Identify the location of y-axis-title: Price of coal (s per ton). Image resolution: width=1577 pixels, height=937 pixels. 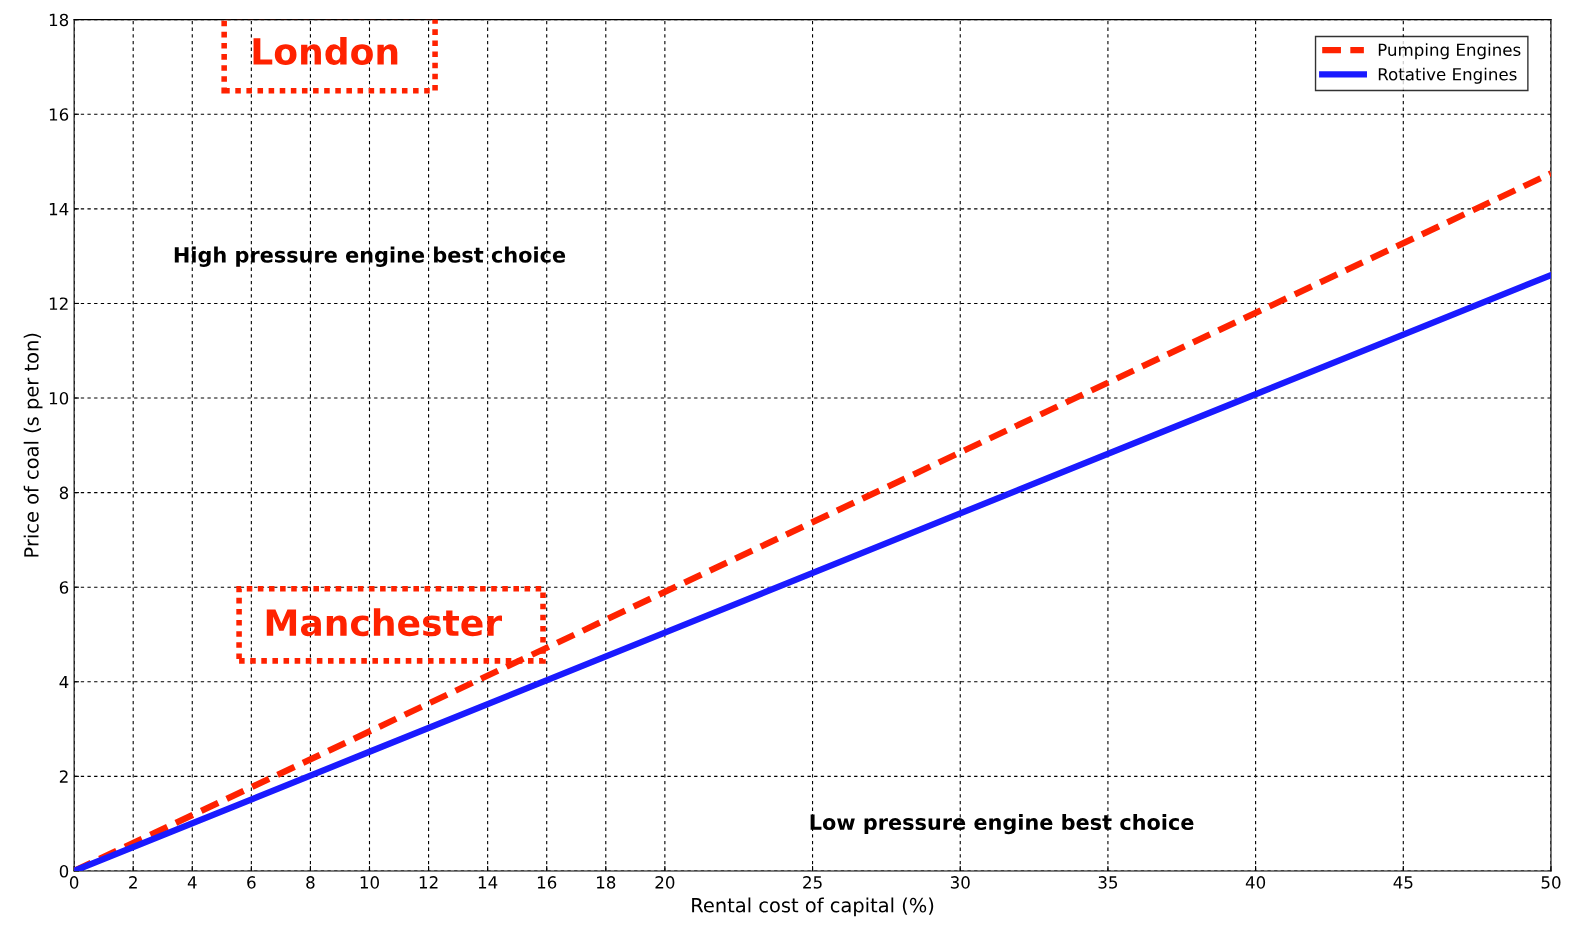
(33, 445).